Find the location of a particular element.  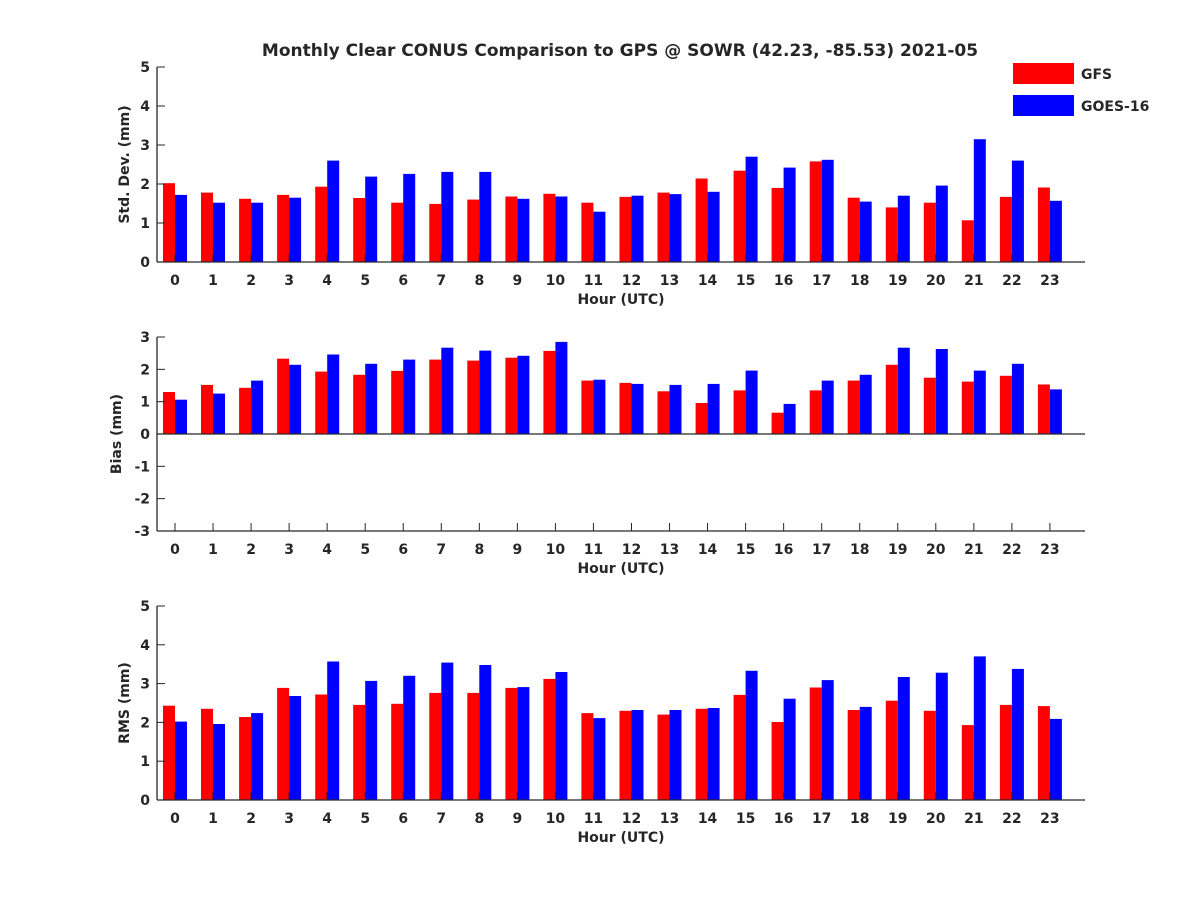

x-tick-label: 1 is located at coordinates (213, 281).